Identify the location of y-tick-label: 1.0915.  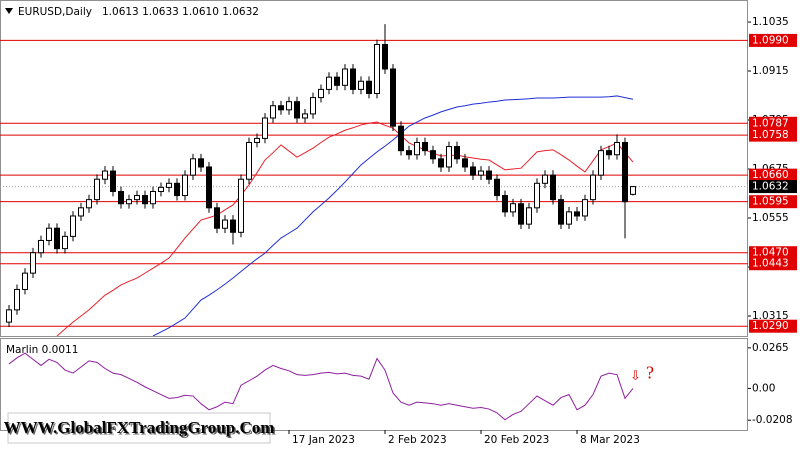
(770, 71).